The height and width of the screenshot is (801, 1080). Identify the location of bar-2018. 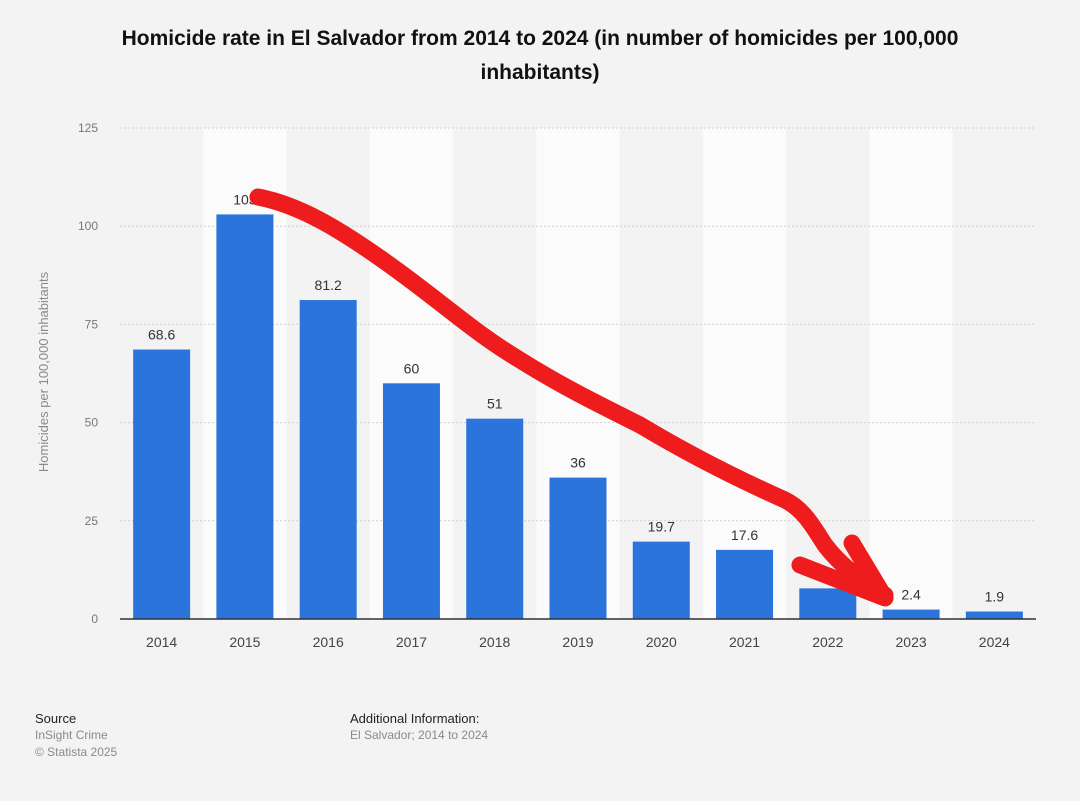
(495, 518).